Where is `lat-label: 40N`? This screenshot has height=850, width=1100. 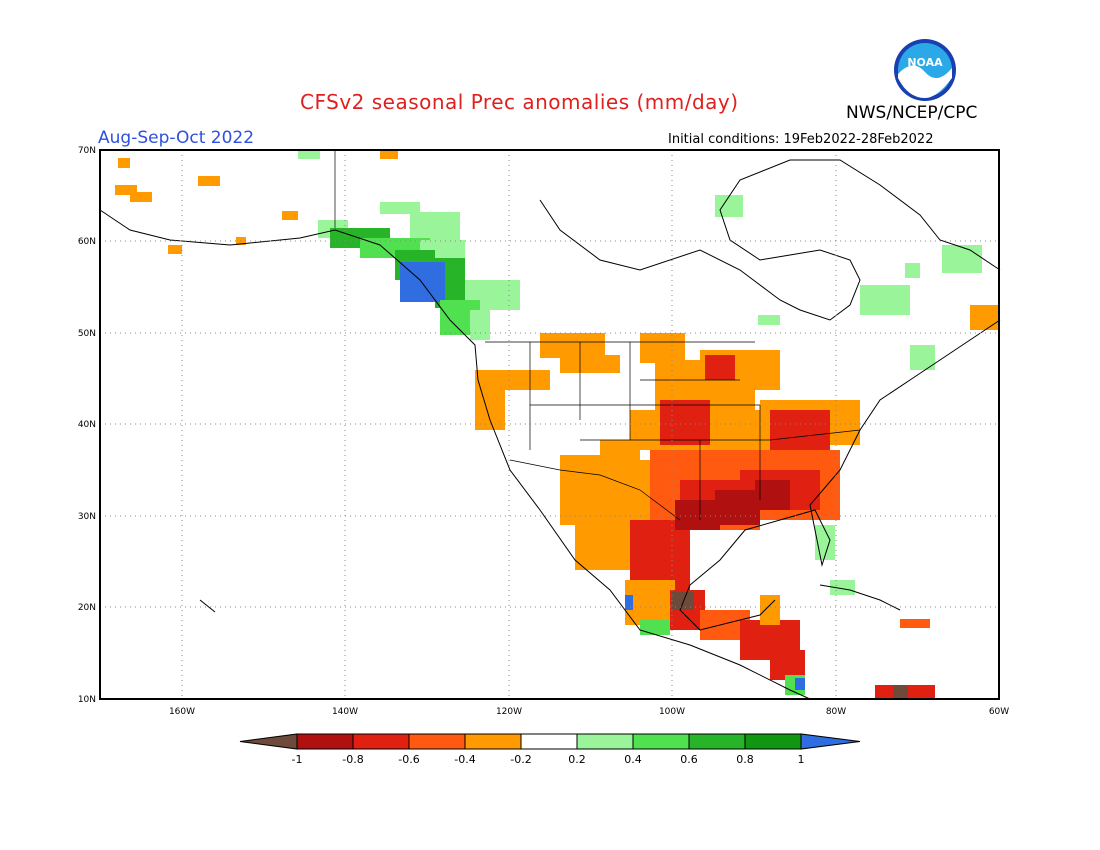 lat-label: 40N is located at coordinates (87, 425).